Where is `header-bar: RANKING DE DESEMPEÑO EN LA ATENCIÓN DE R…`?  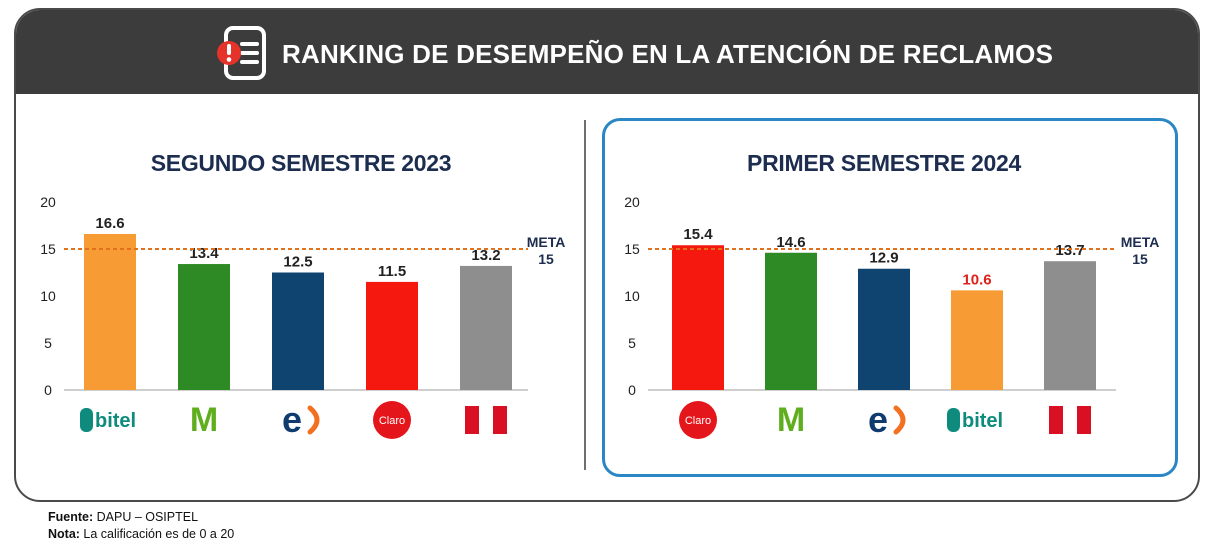
header-bar: RANKING DE DESEMPEÑO EN LA ATENCIÓN DE R… is located at coordinates (607, 52).